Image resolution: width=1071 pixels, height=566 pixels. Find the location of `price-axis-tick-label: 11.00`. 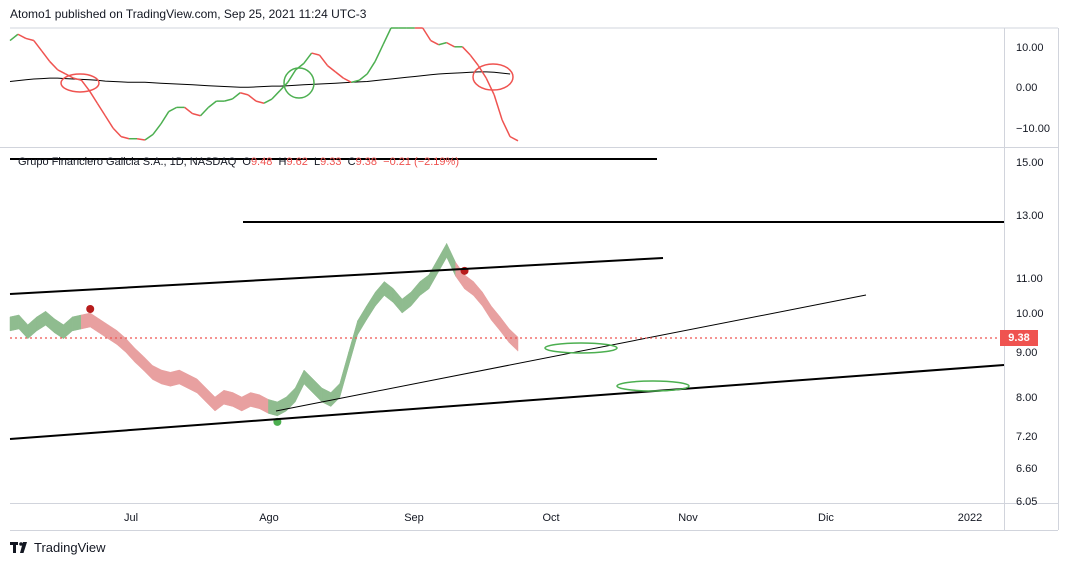

price-axis-tick-label: 11.00 is located at coordinates (1029, 279).